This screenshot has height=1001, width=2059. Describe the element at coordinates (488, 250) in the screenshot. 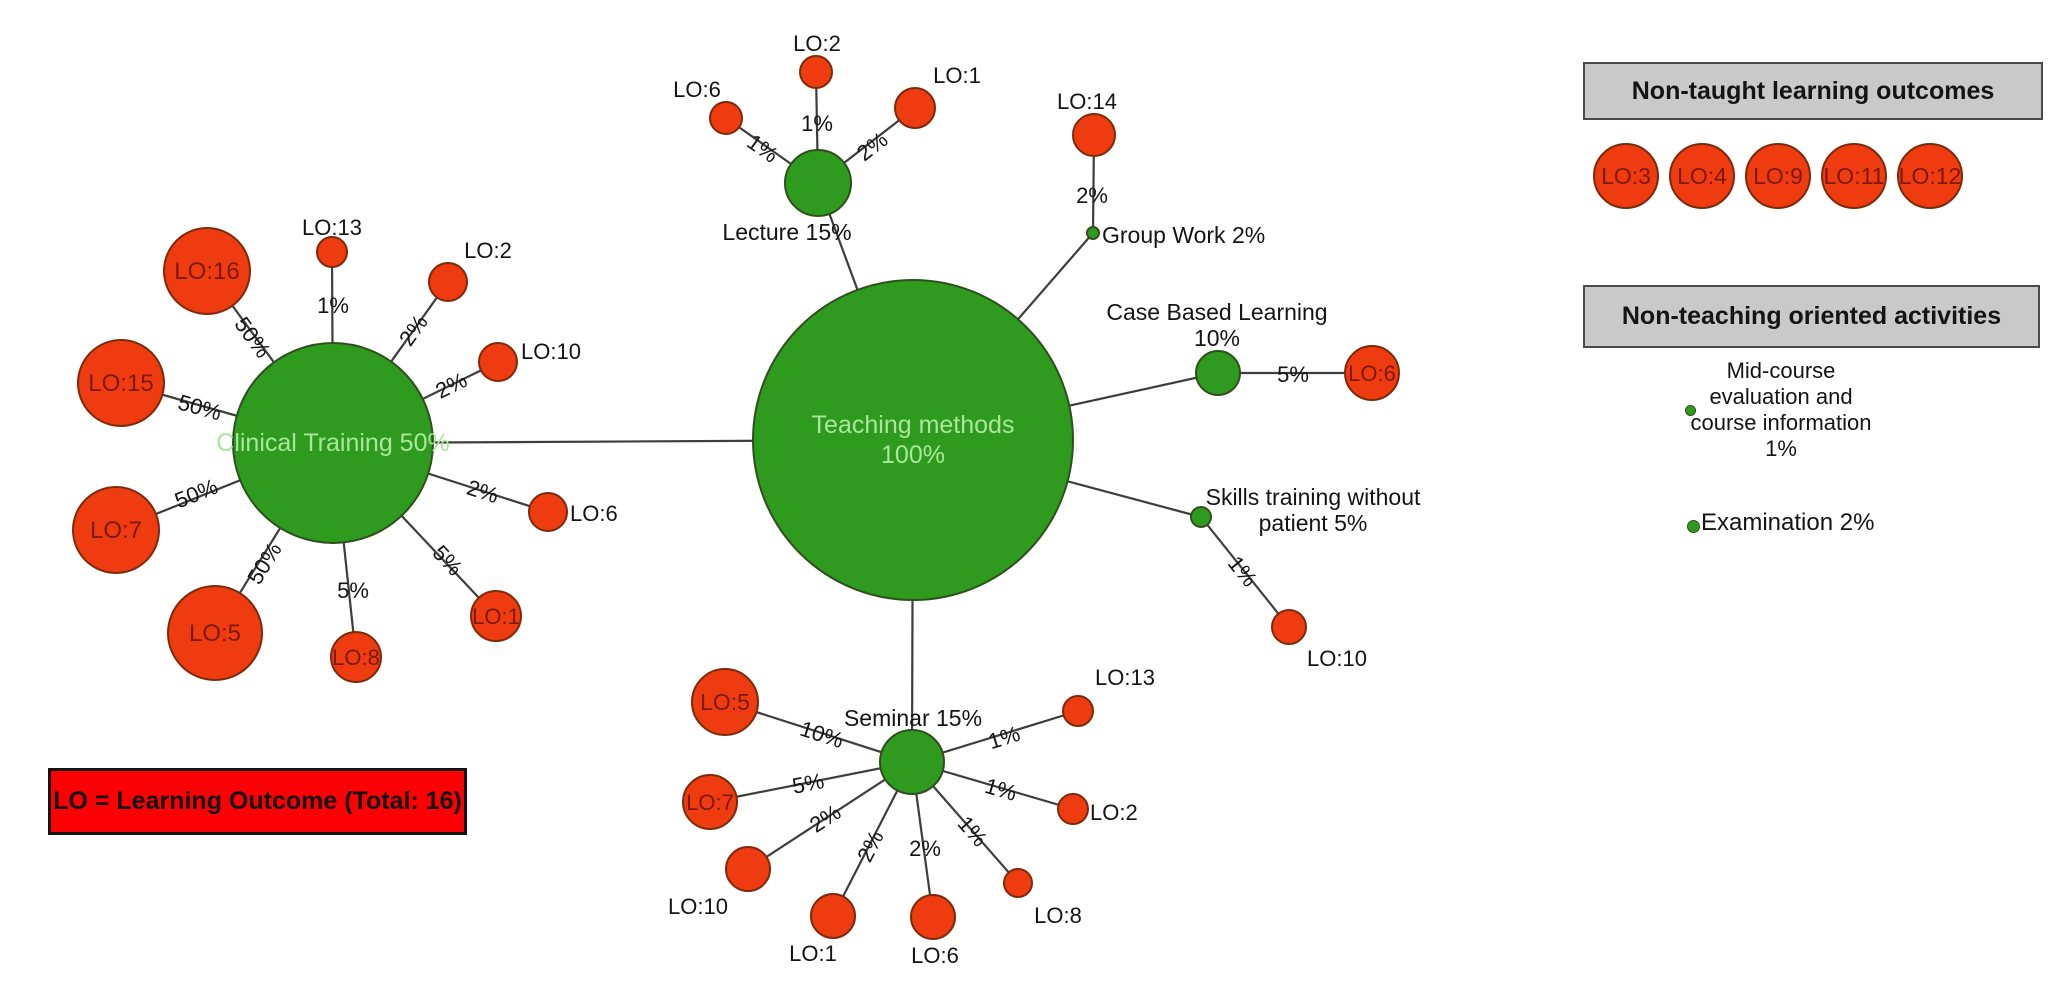

I see `node-label-ct-lo2: LO:2` at that location.